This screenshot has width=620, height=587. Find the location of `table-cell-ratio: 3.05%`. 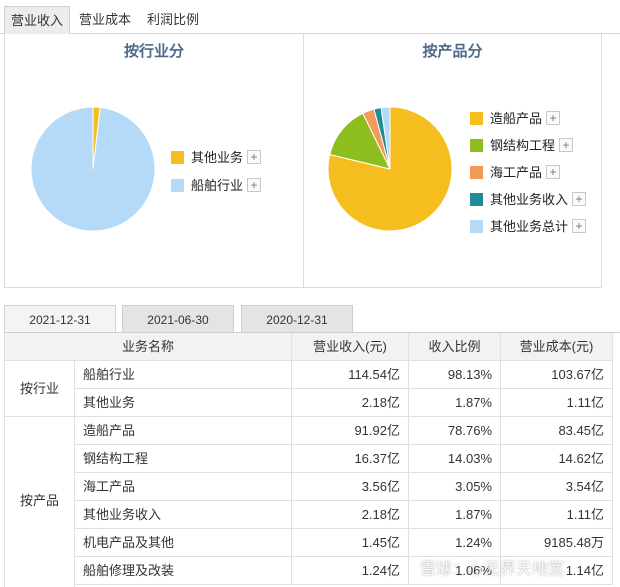

table-cell-ratio: 3.05% is located at coordinates (455, 487).